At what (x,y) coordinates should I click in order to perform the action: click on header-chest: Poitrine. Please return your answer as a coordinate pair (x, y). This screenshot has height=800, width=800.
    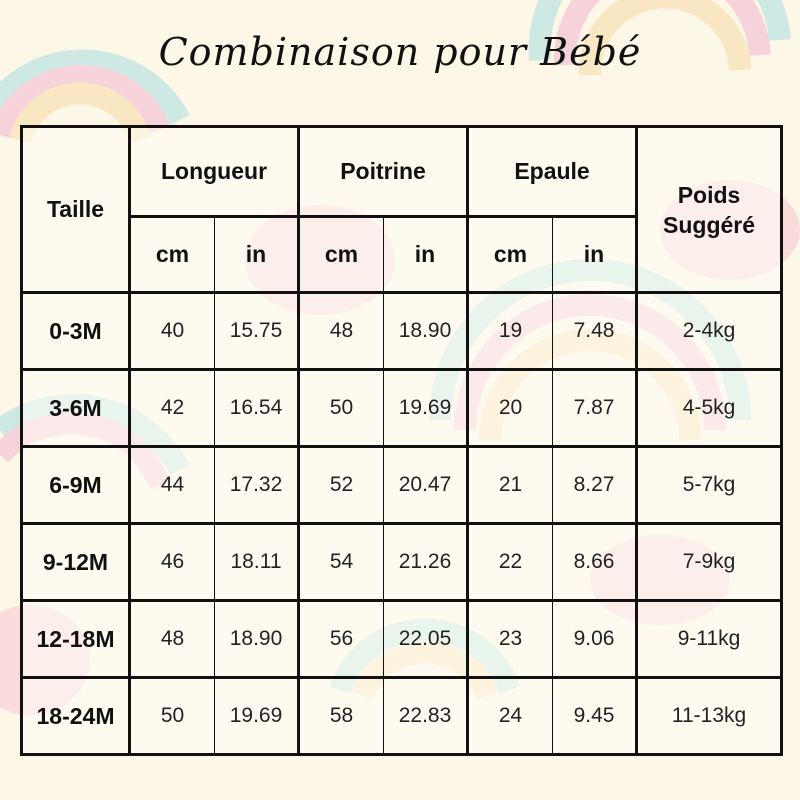
    Looking at the image, I should click on (383, 171).